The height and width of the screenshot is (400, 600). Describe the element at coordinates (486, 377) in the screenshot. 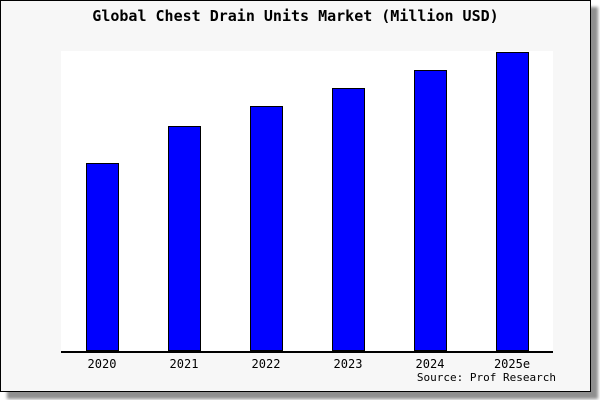

I see `source-credit: Source: Prof Research` at that location.